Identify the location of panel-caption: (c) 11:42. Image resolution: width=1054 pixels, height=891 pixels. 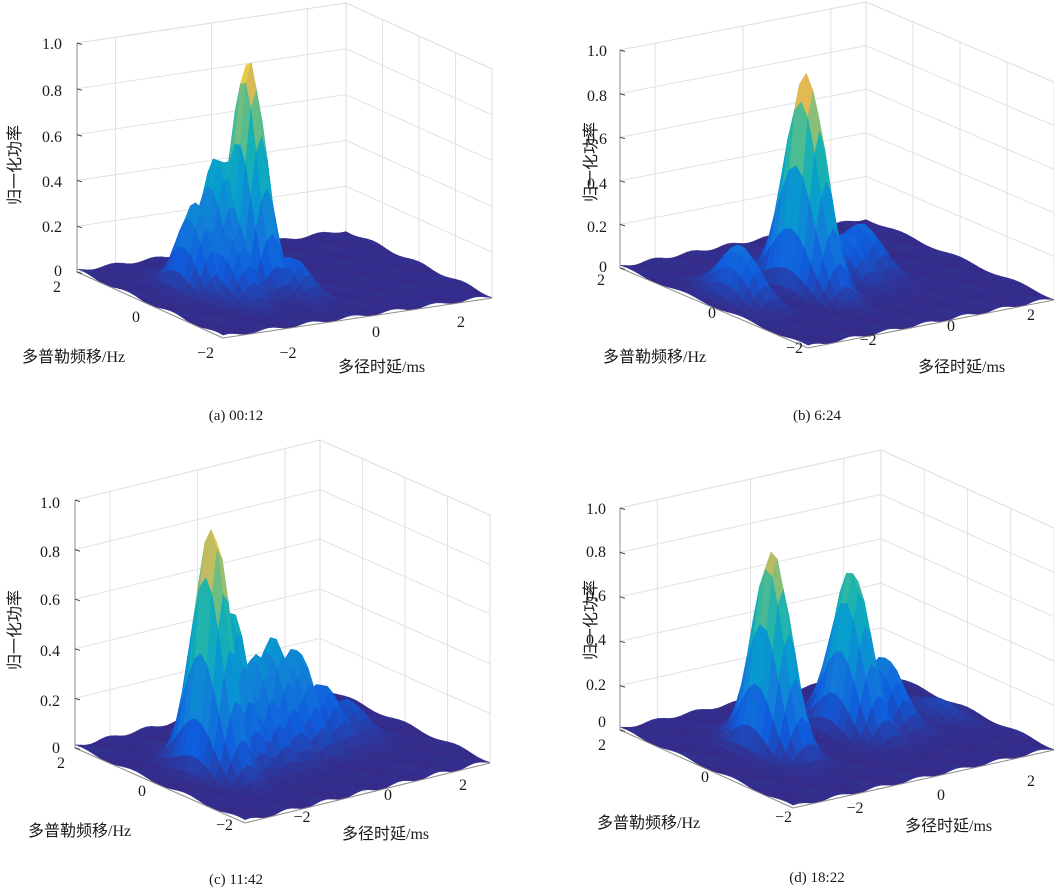
(236, 880).